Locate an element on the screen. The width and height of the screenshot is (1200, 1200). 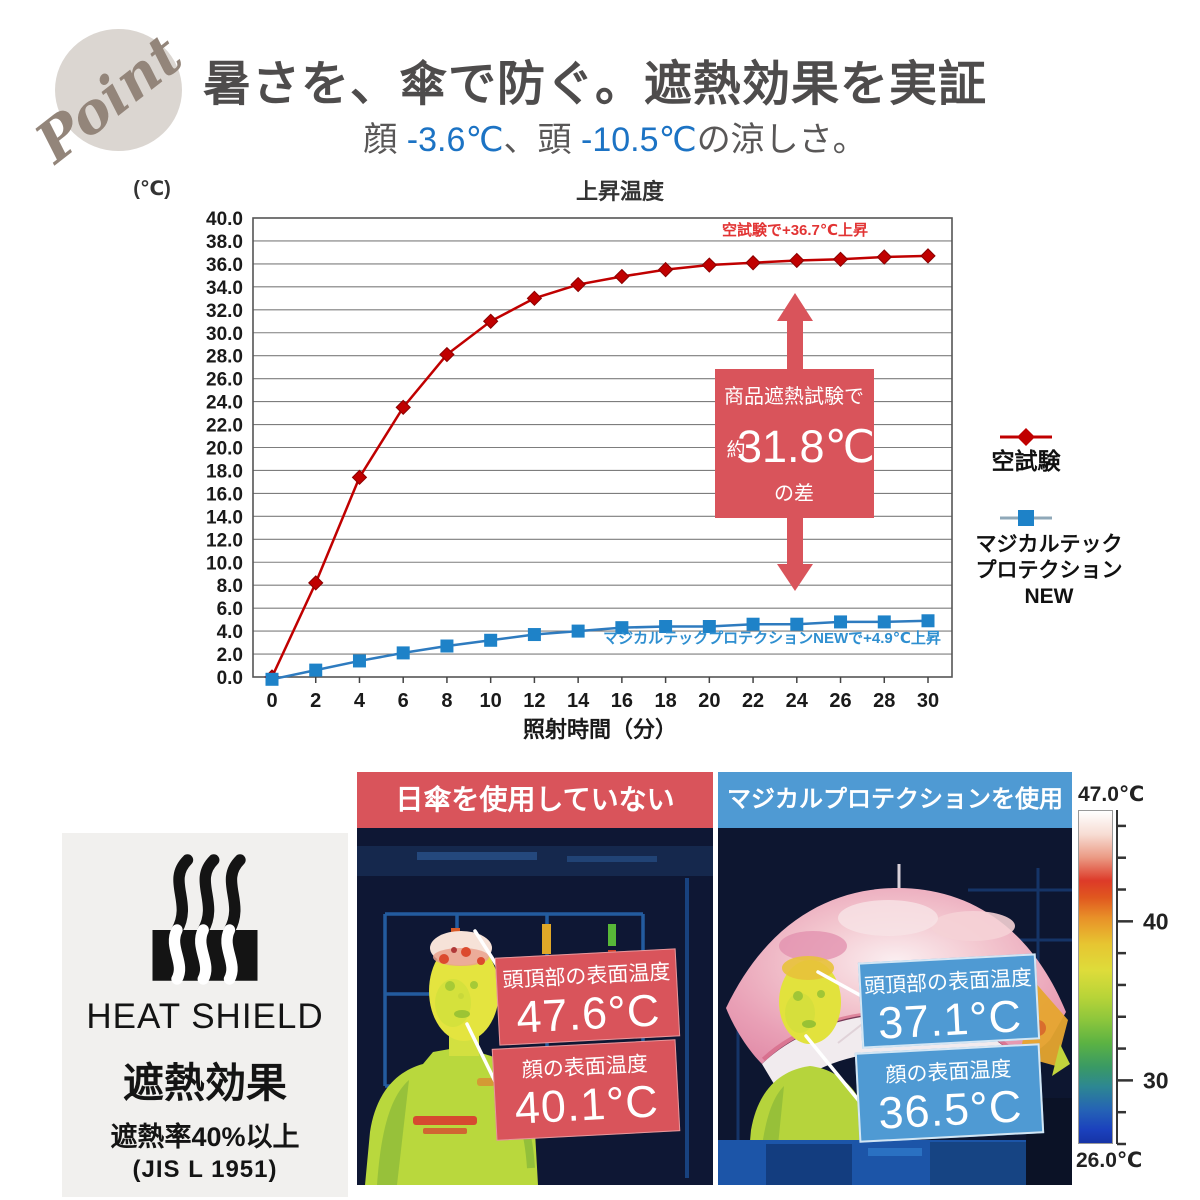
svg-text: 40 is located at coordinates (1156, 921).